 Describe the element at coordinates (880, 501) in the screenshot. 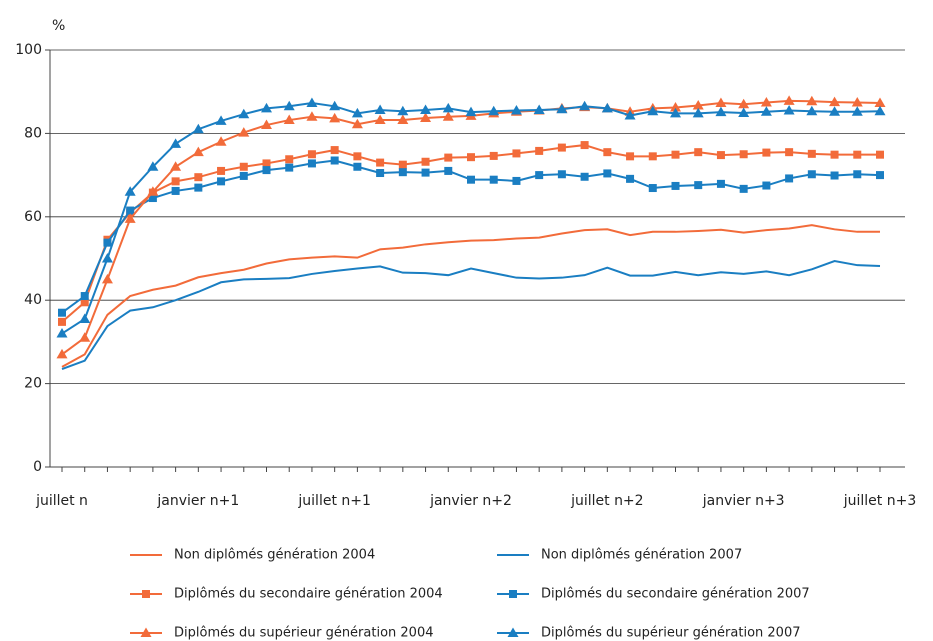

I see `x-tick-label: juillet n+3` at that location.